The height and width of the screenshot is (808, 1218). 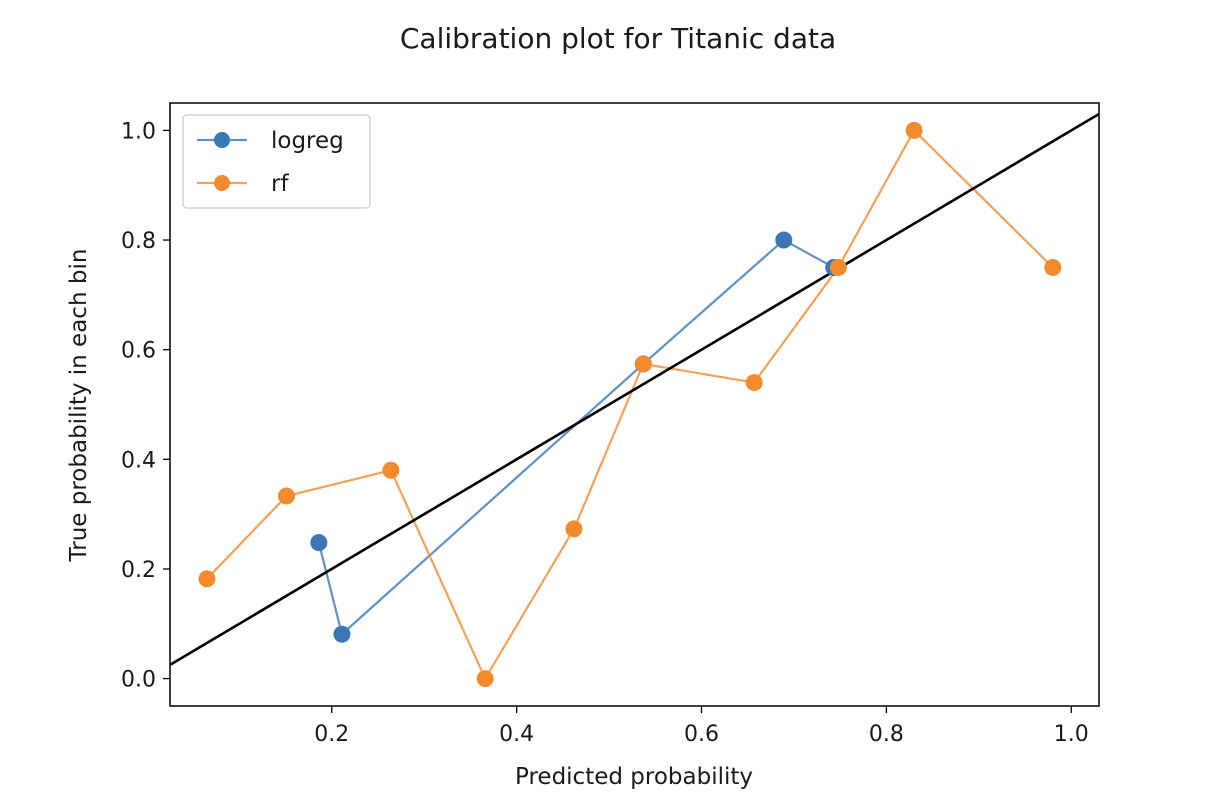 I want to click on legend-marker-rf, so click(x=222, y=183).